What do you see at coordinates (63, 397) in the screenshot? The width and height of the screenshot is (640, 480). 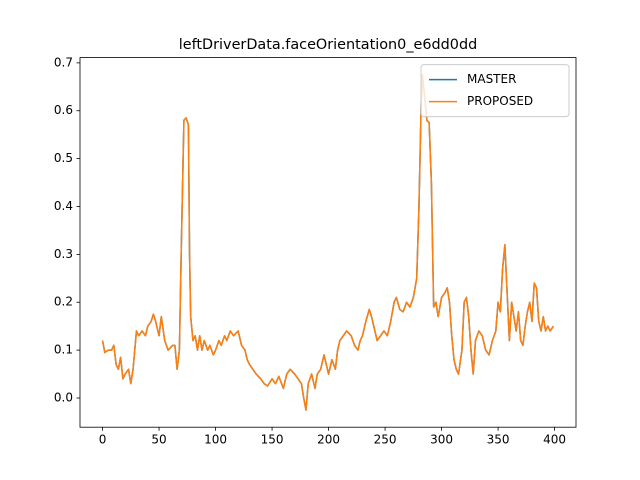 I see `y-tick-label: 0.0` at bounding box center [63, 397].